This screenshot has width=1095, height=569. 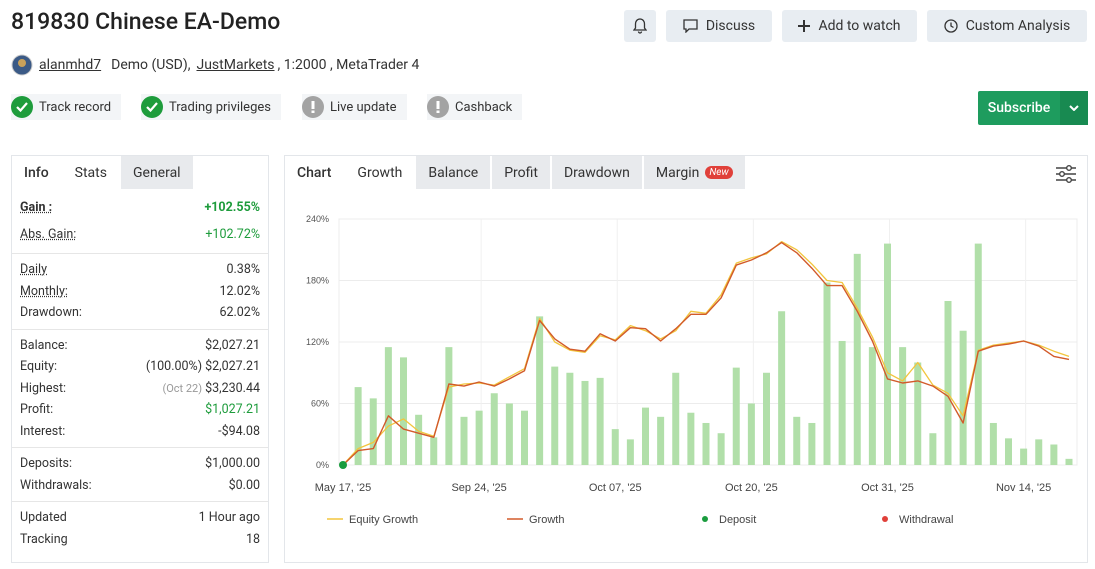 I want to click on settings-icon, so click(x=1066, y=174).